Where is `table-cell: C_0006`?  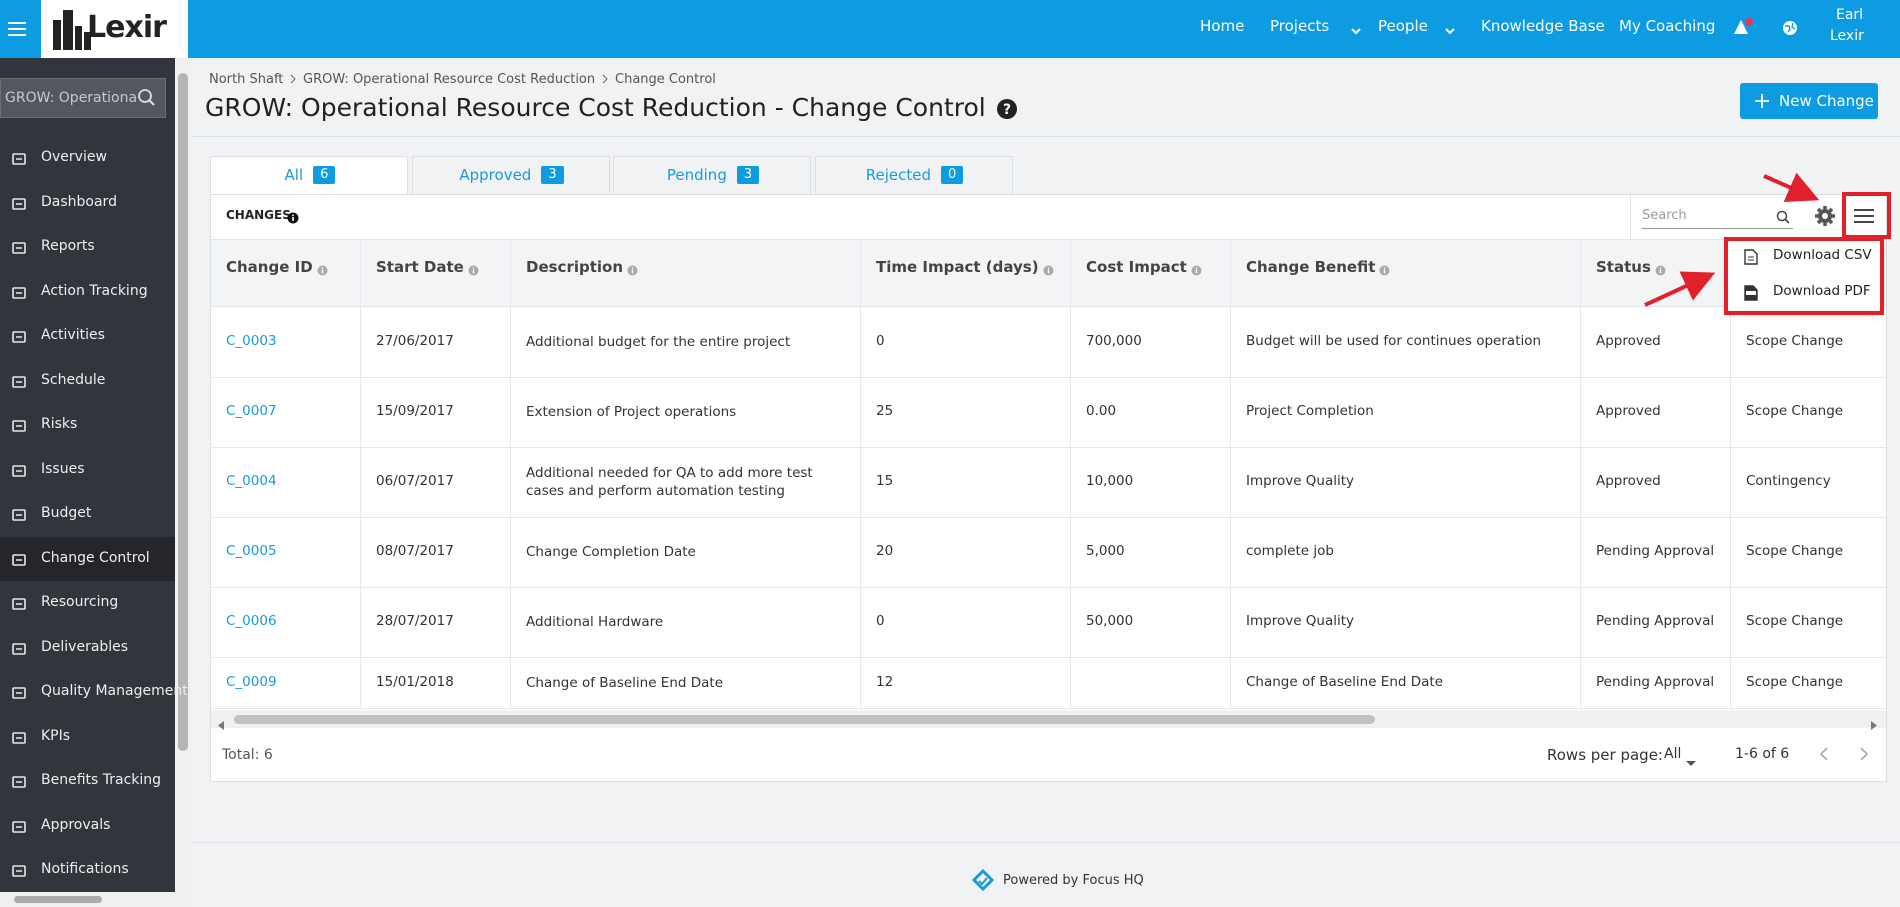 table-cell: C_0006 is located at coordinates (251, 621).